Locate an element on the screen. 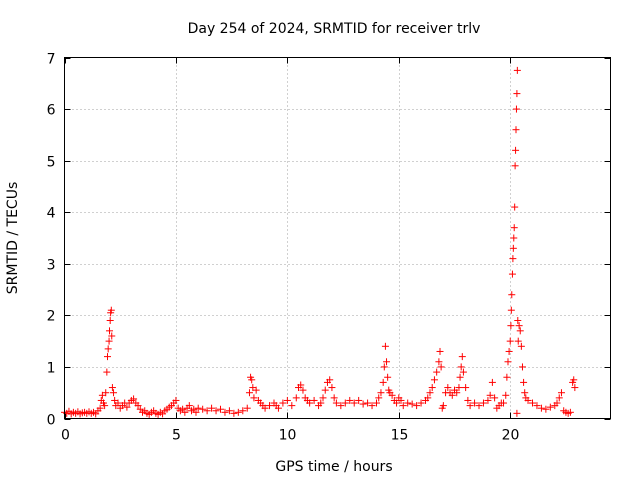 This screenshot has height=480, width=640. y-tick-label: 7 is located at coordinates (51, 60).